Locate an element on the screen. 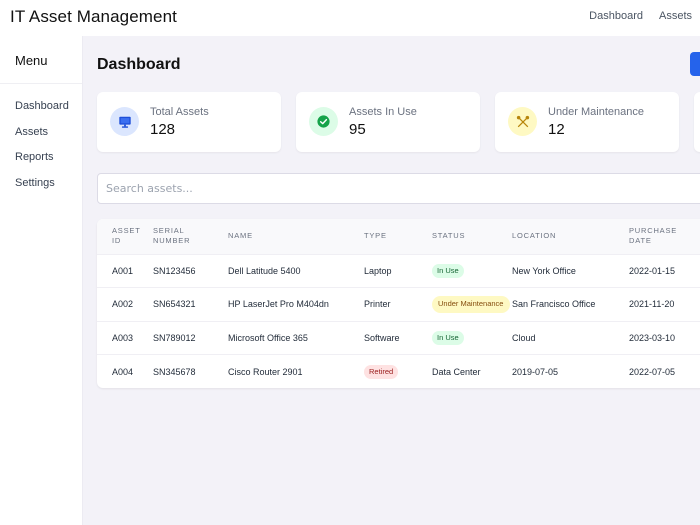 The width and height of the screenshot is (700, 525). stat-value: 12 is located at coordinates (556, 129).